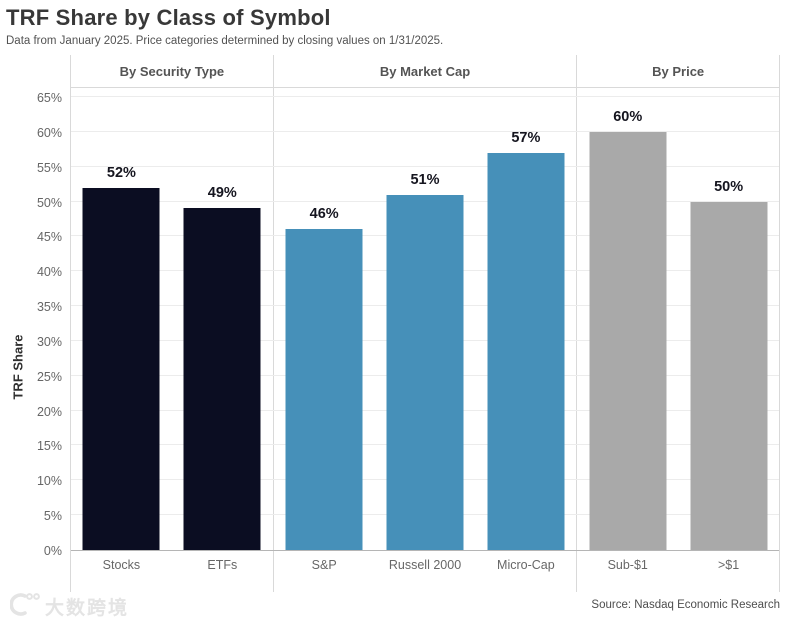  I want to click on bar-cell-s-p: 46%, so click(324, 319).